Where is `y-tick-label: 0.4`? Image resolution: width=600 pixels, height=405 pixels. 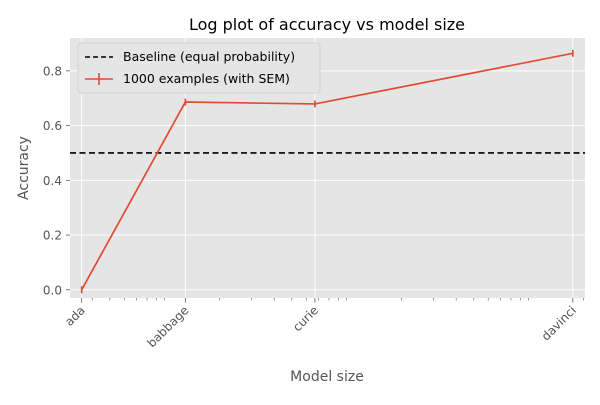
y-tick-label: 0.4 is located at coordinates (52, 181).